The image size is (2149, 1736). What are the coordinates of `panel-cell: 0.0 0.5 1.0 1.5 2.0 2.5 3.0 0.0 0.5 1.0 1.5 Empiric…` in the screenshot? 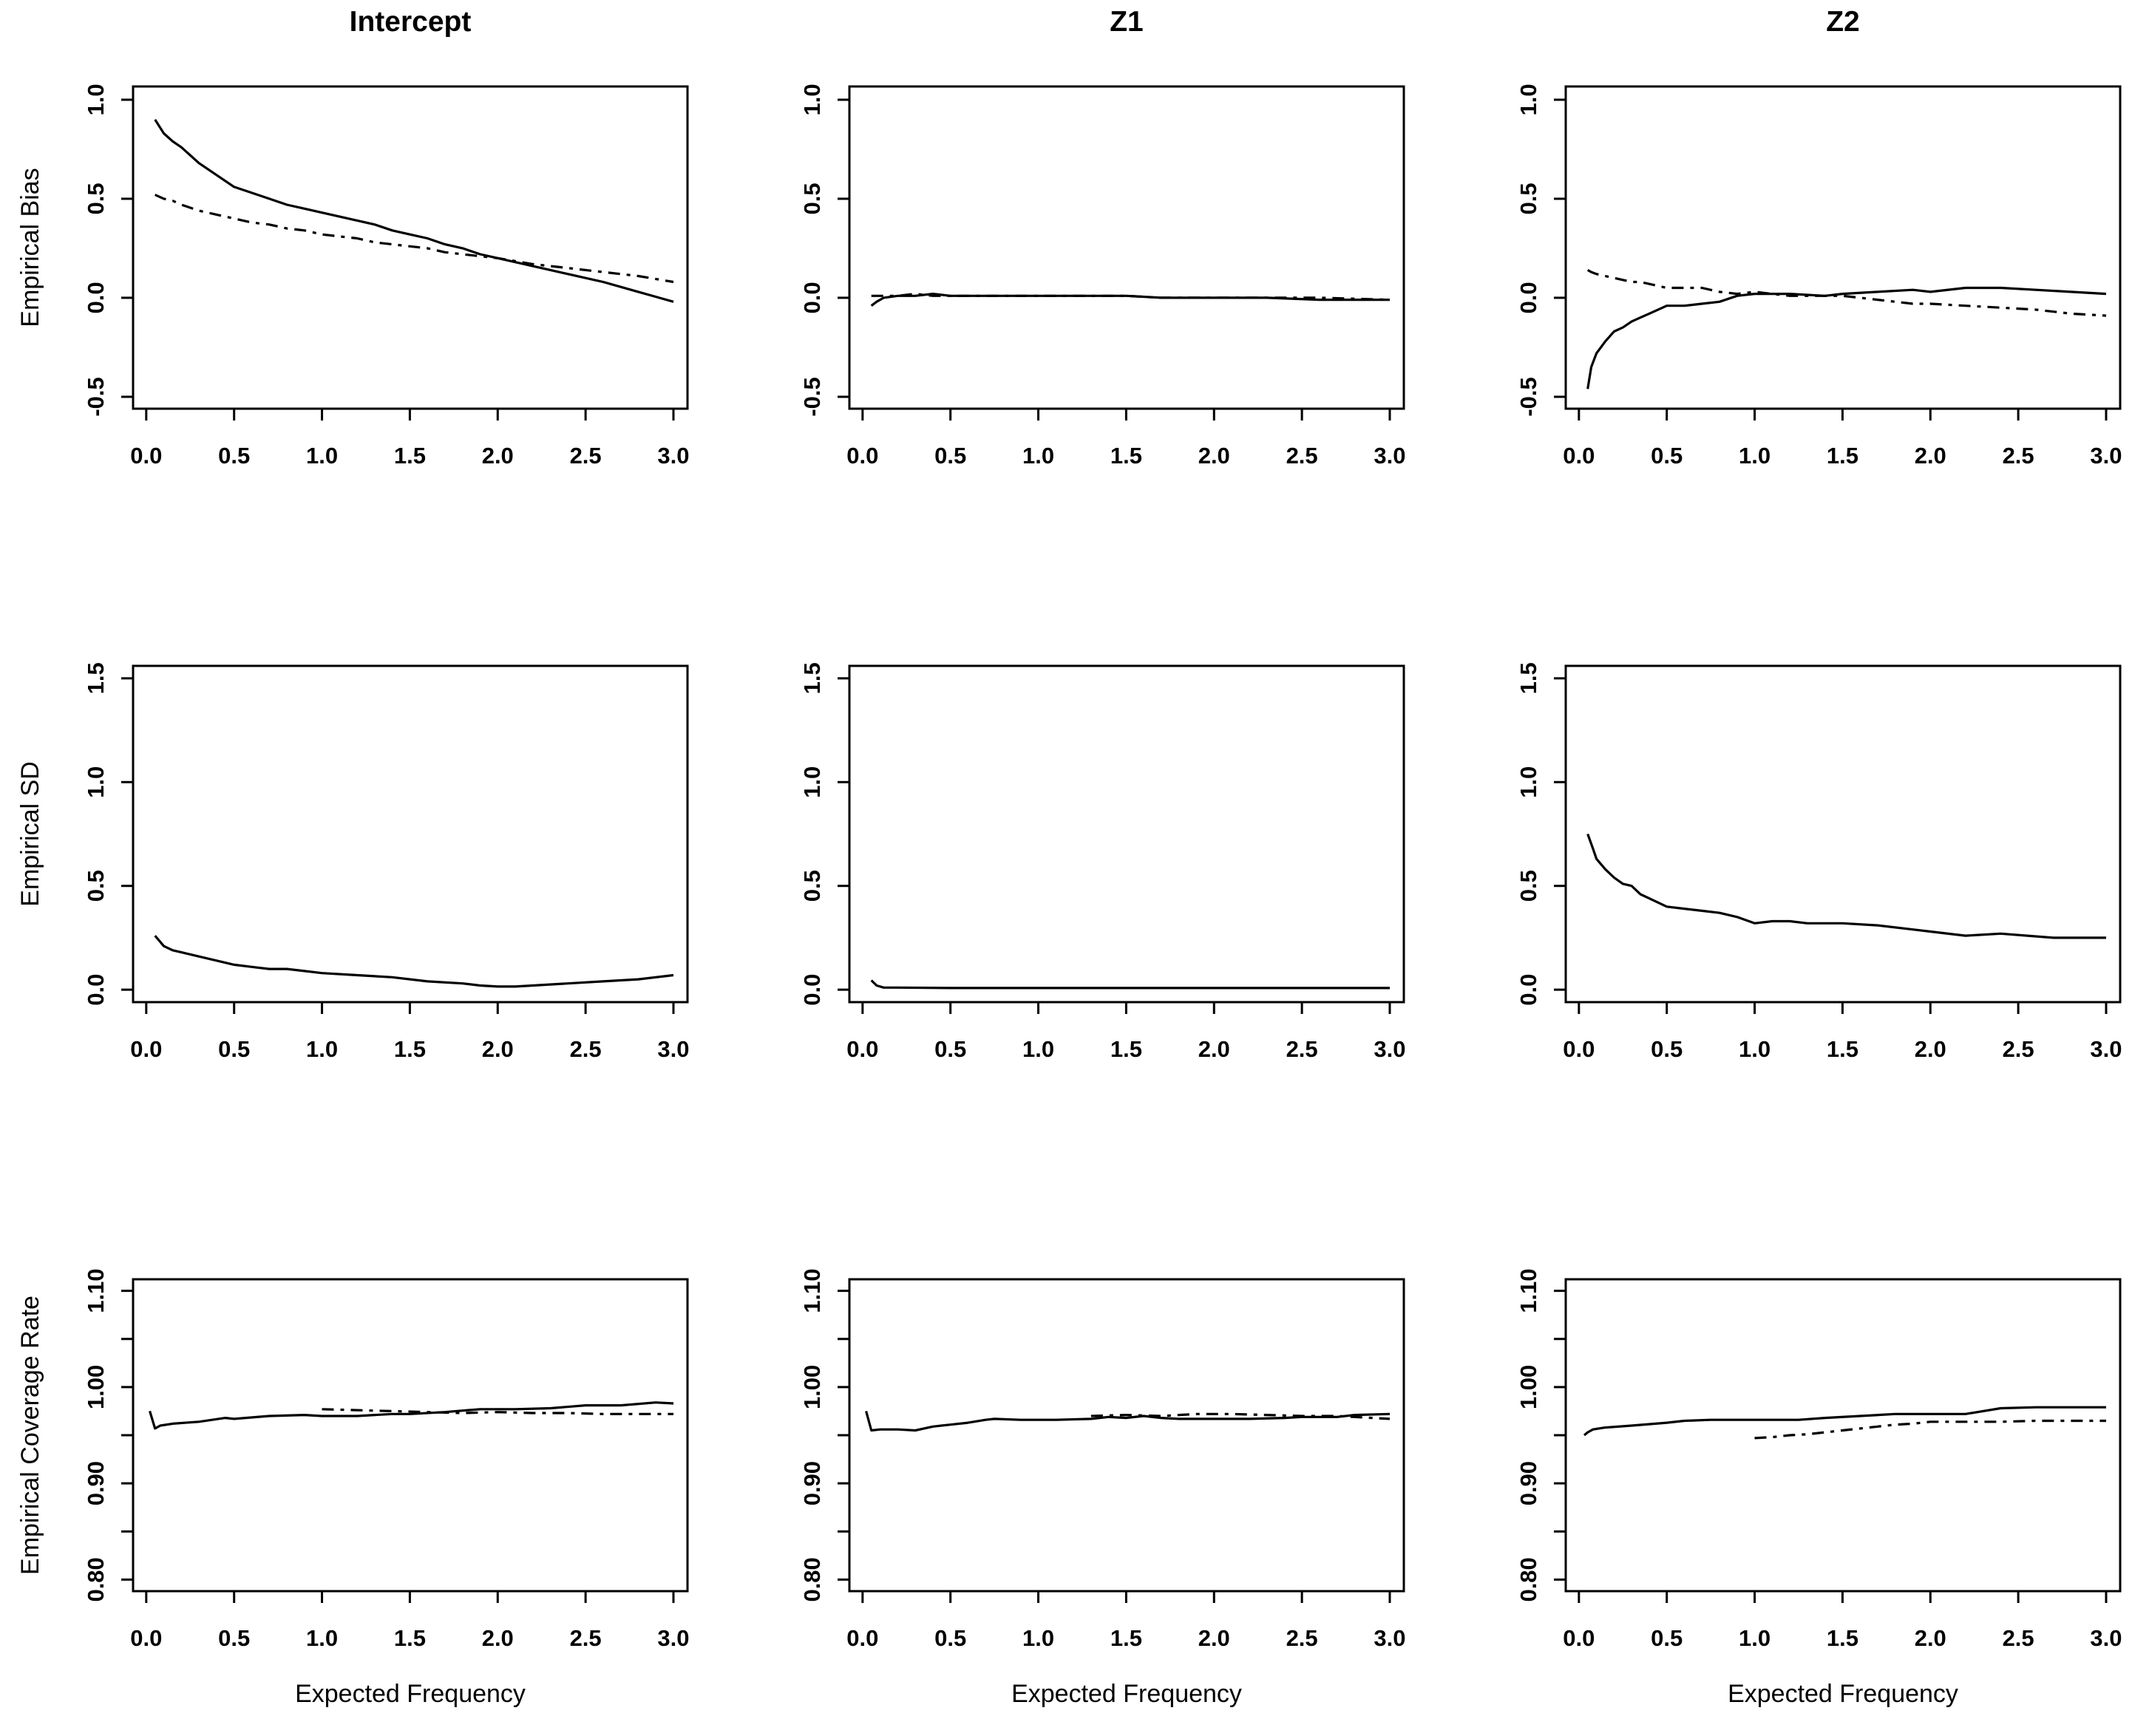 It's located at (358, 868).